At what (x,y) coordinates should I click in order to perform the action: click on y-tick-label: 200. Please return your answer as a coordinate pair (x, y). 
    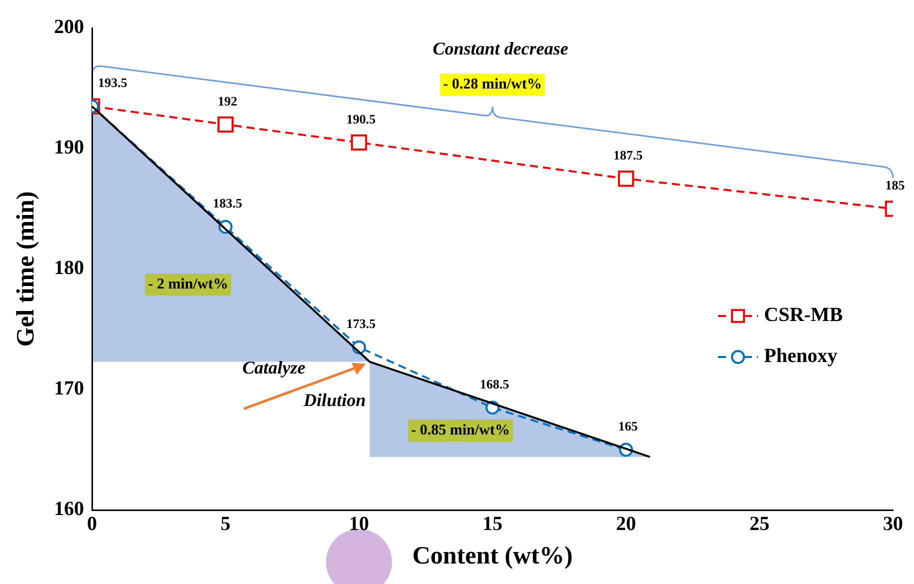
    Looking at the image, I should click on (69, 27).